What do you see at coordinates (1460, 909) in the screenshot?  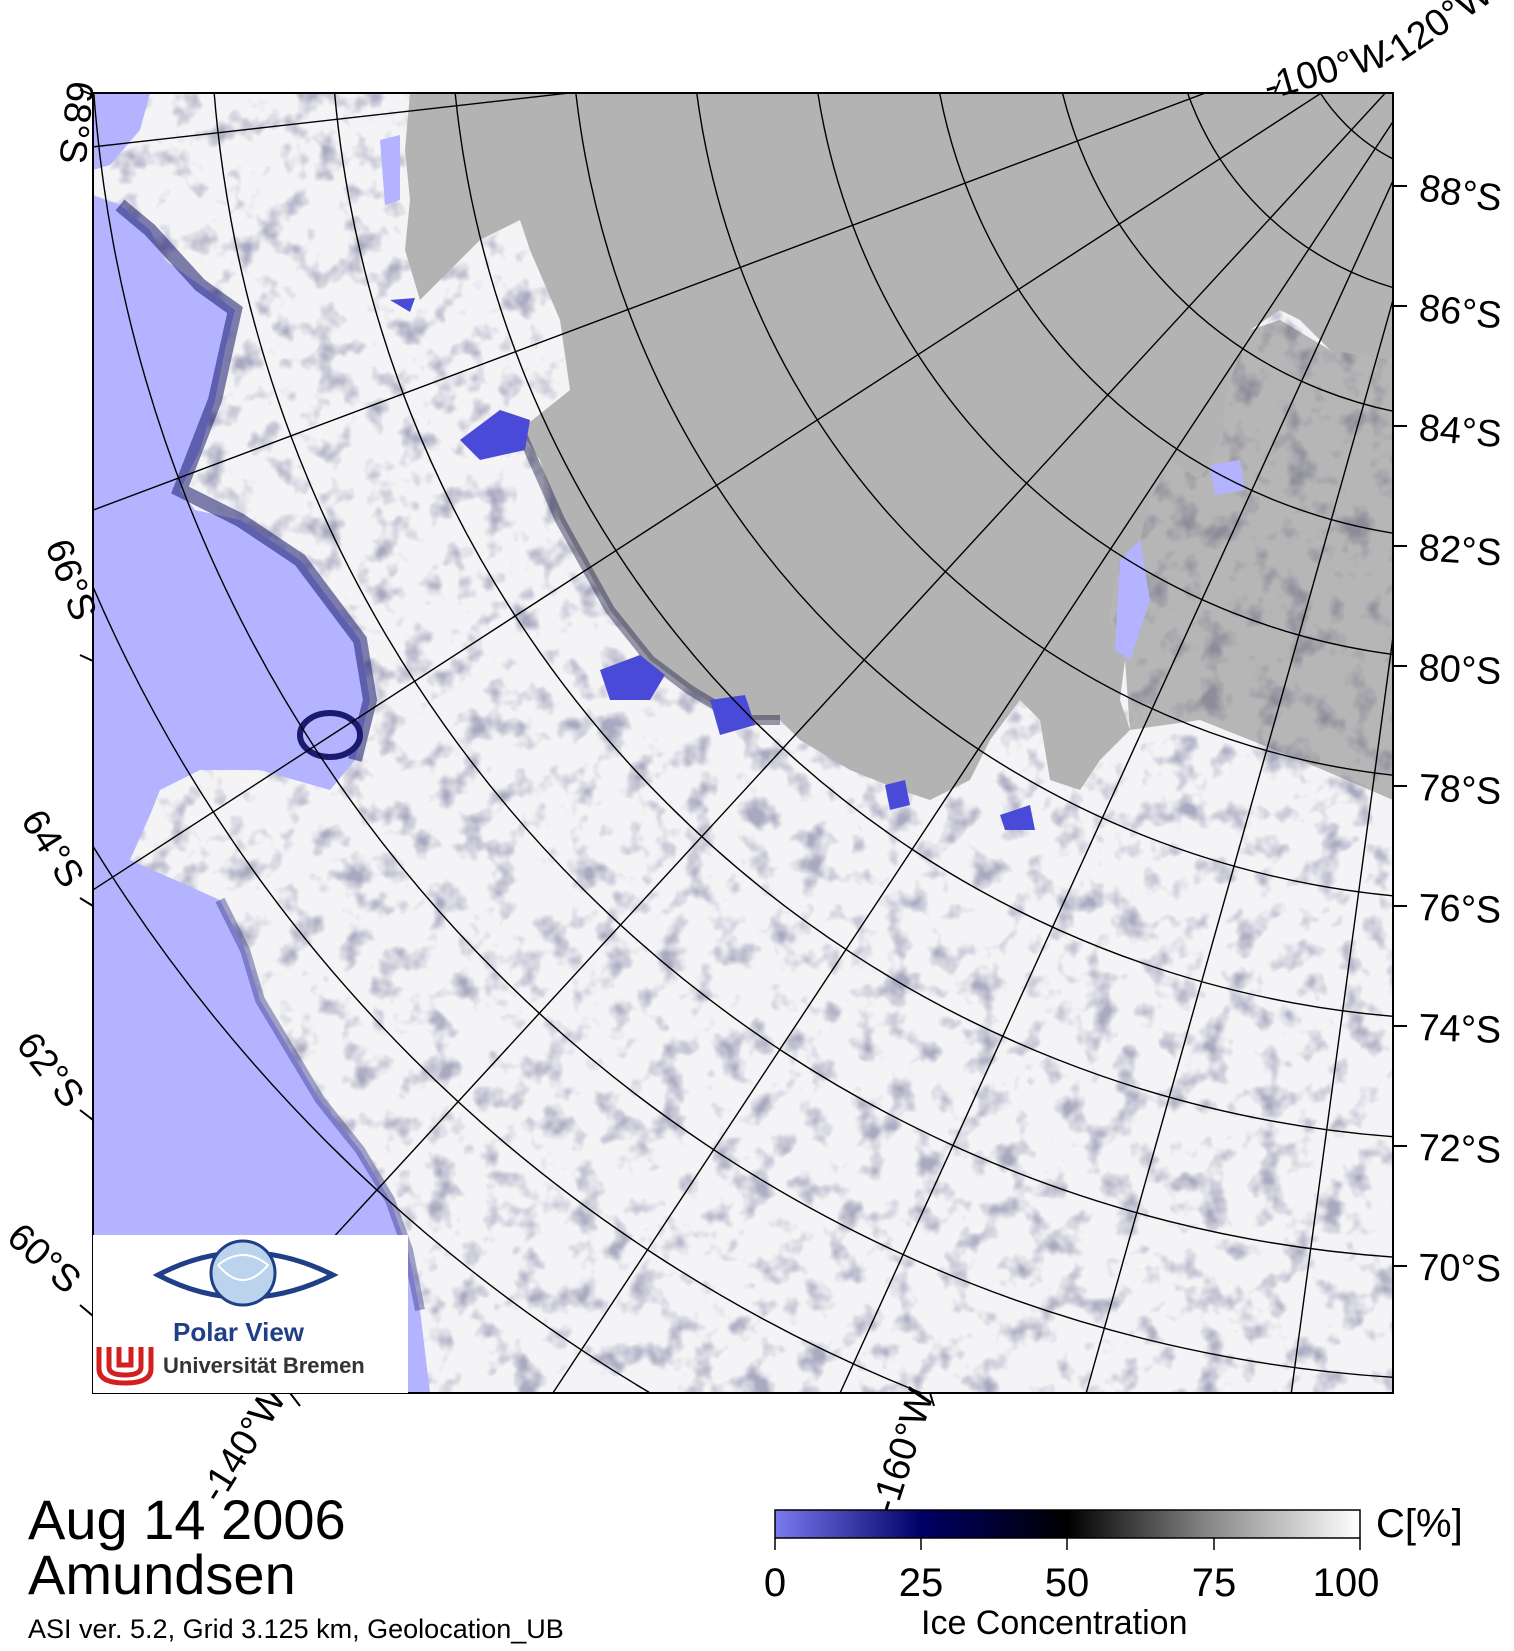 I see `lat-label: 76°S` at bounding box center [1460, 909].